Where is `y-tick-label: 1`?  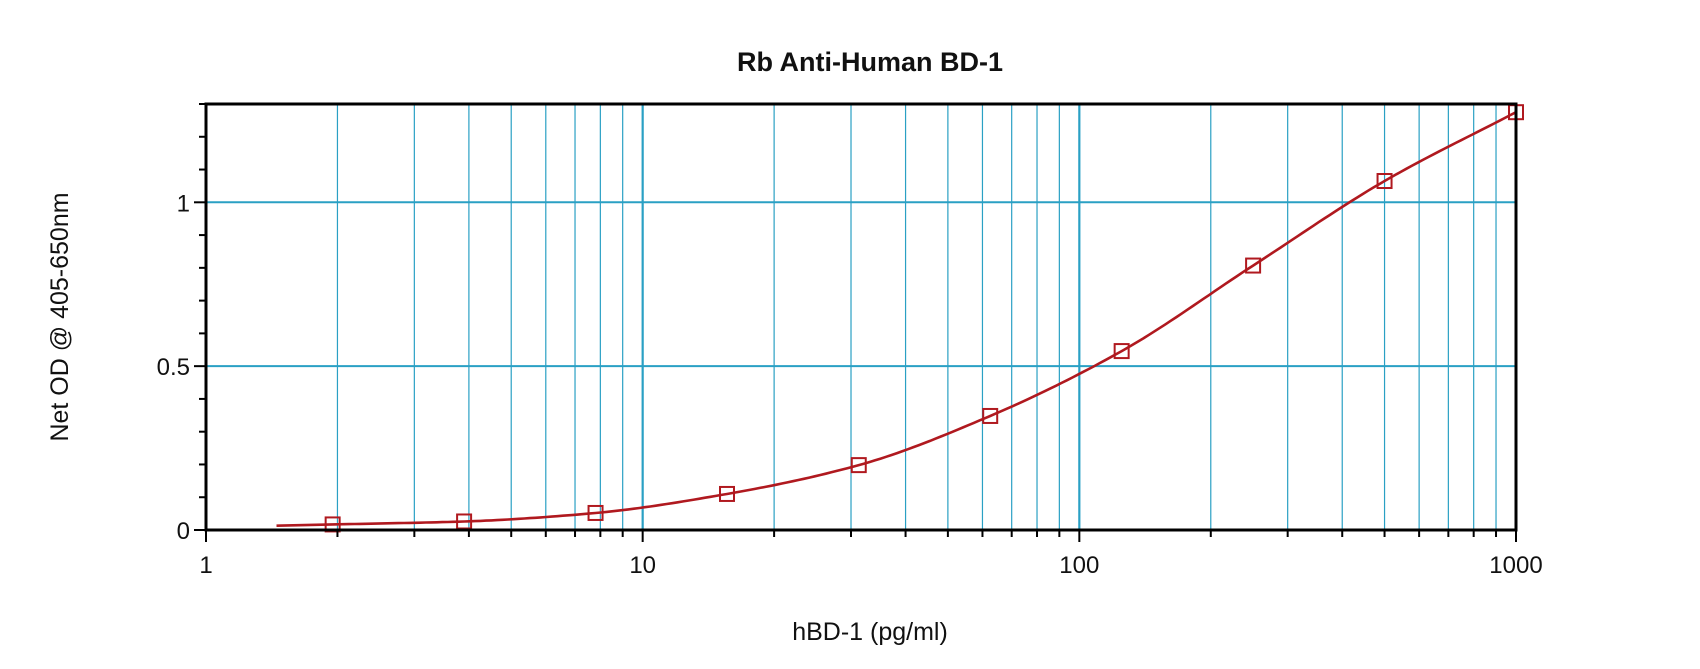 y-tick-label: 1 is located at coordinates (183, 203).